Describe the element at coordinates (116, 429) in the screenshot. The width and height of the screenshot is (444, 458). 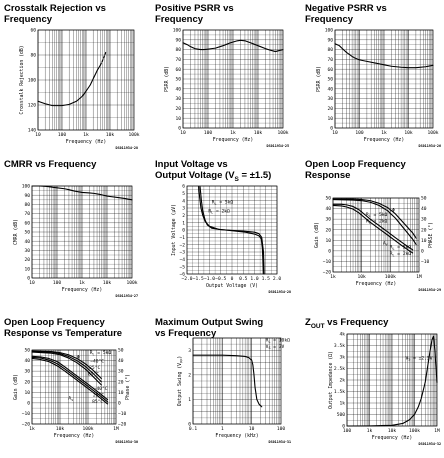
I see `x-tick-label: 1M` at that location.